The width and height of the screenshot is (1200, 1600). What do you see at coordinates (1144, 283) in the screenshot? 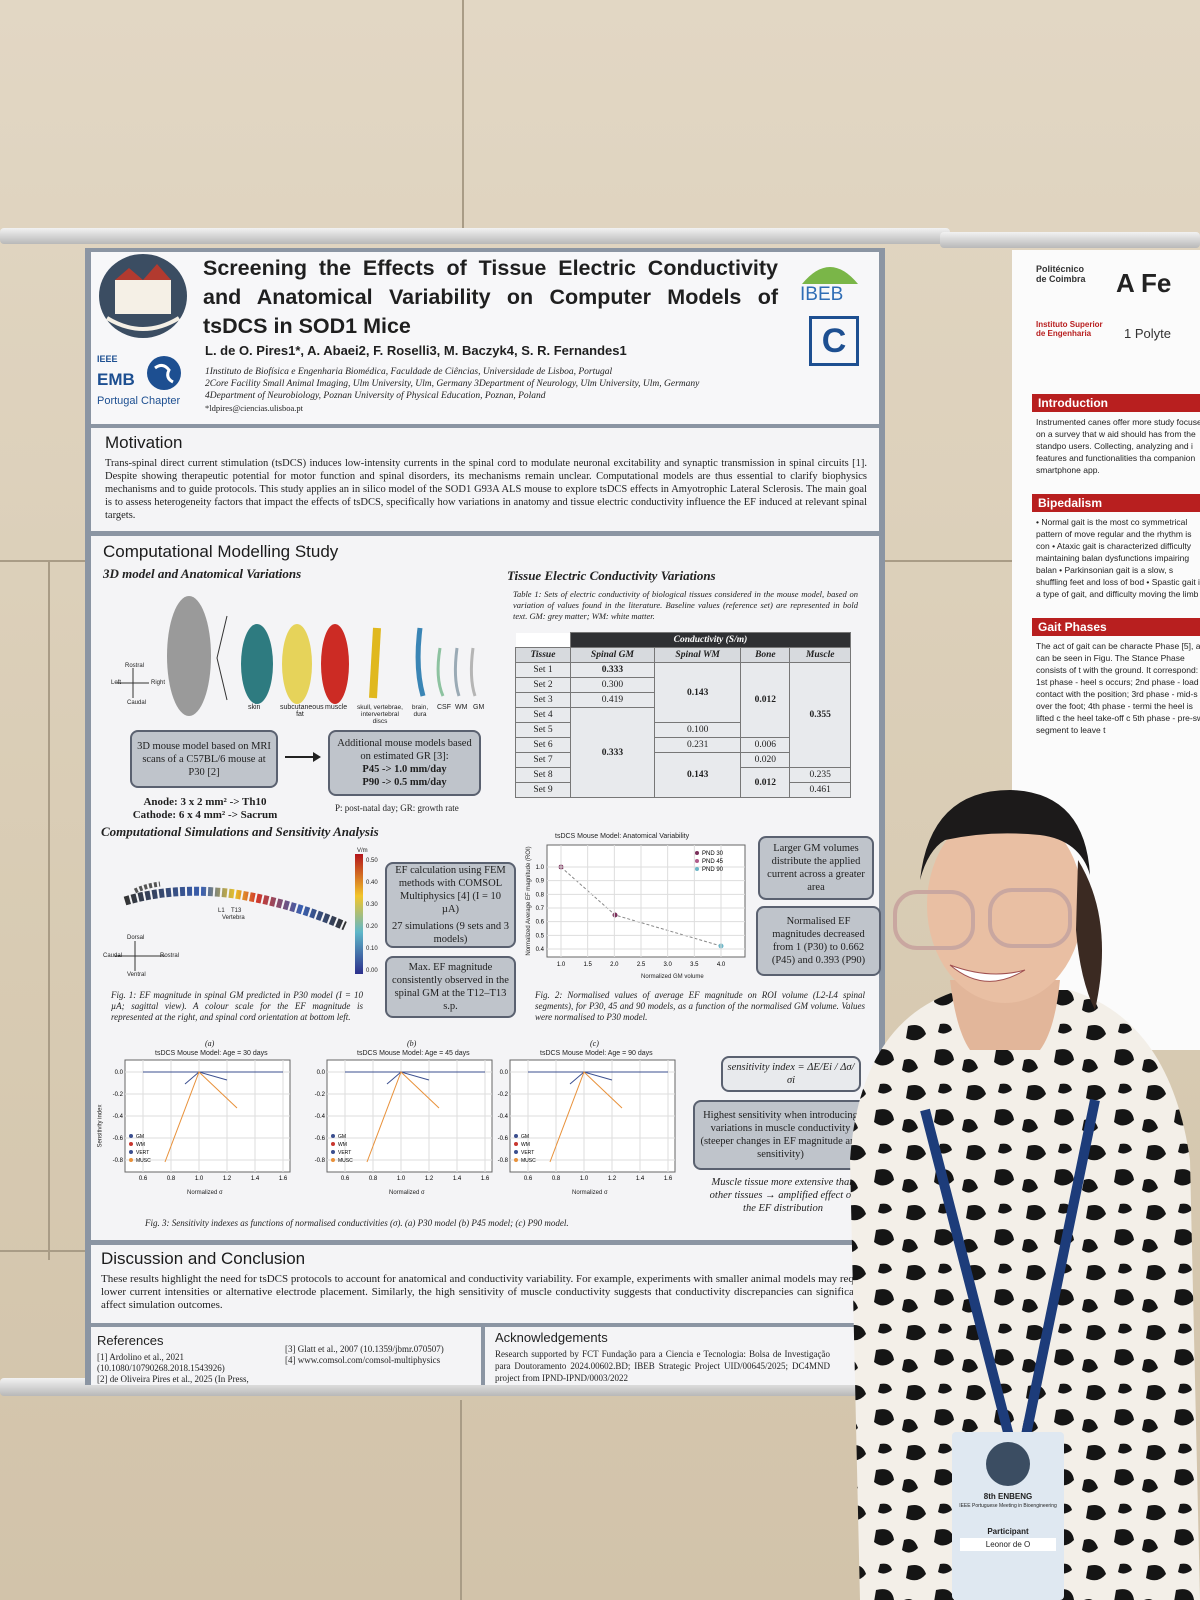
I see `neighbor-title: A Fe` at bounding box center [1144, 283].